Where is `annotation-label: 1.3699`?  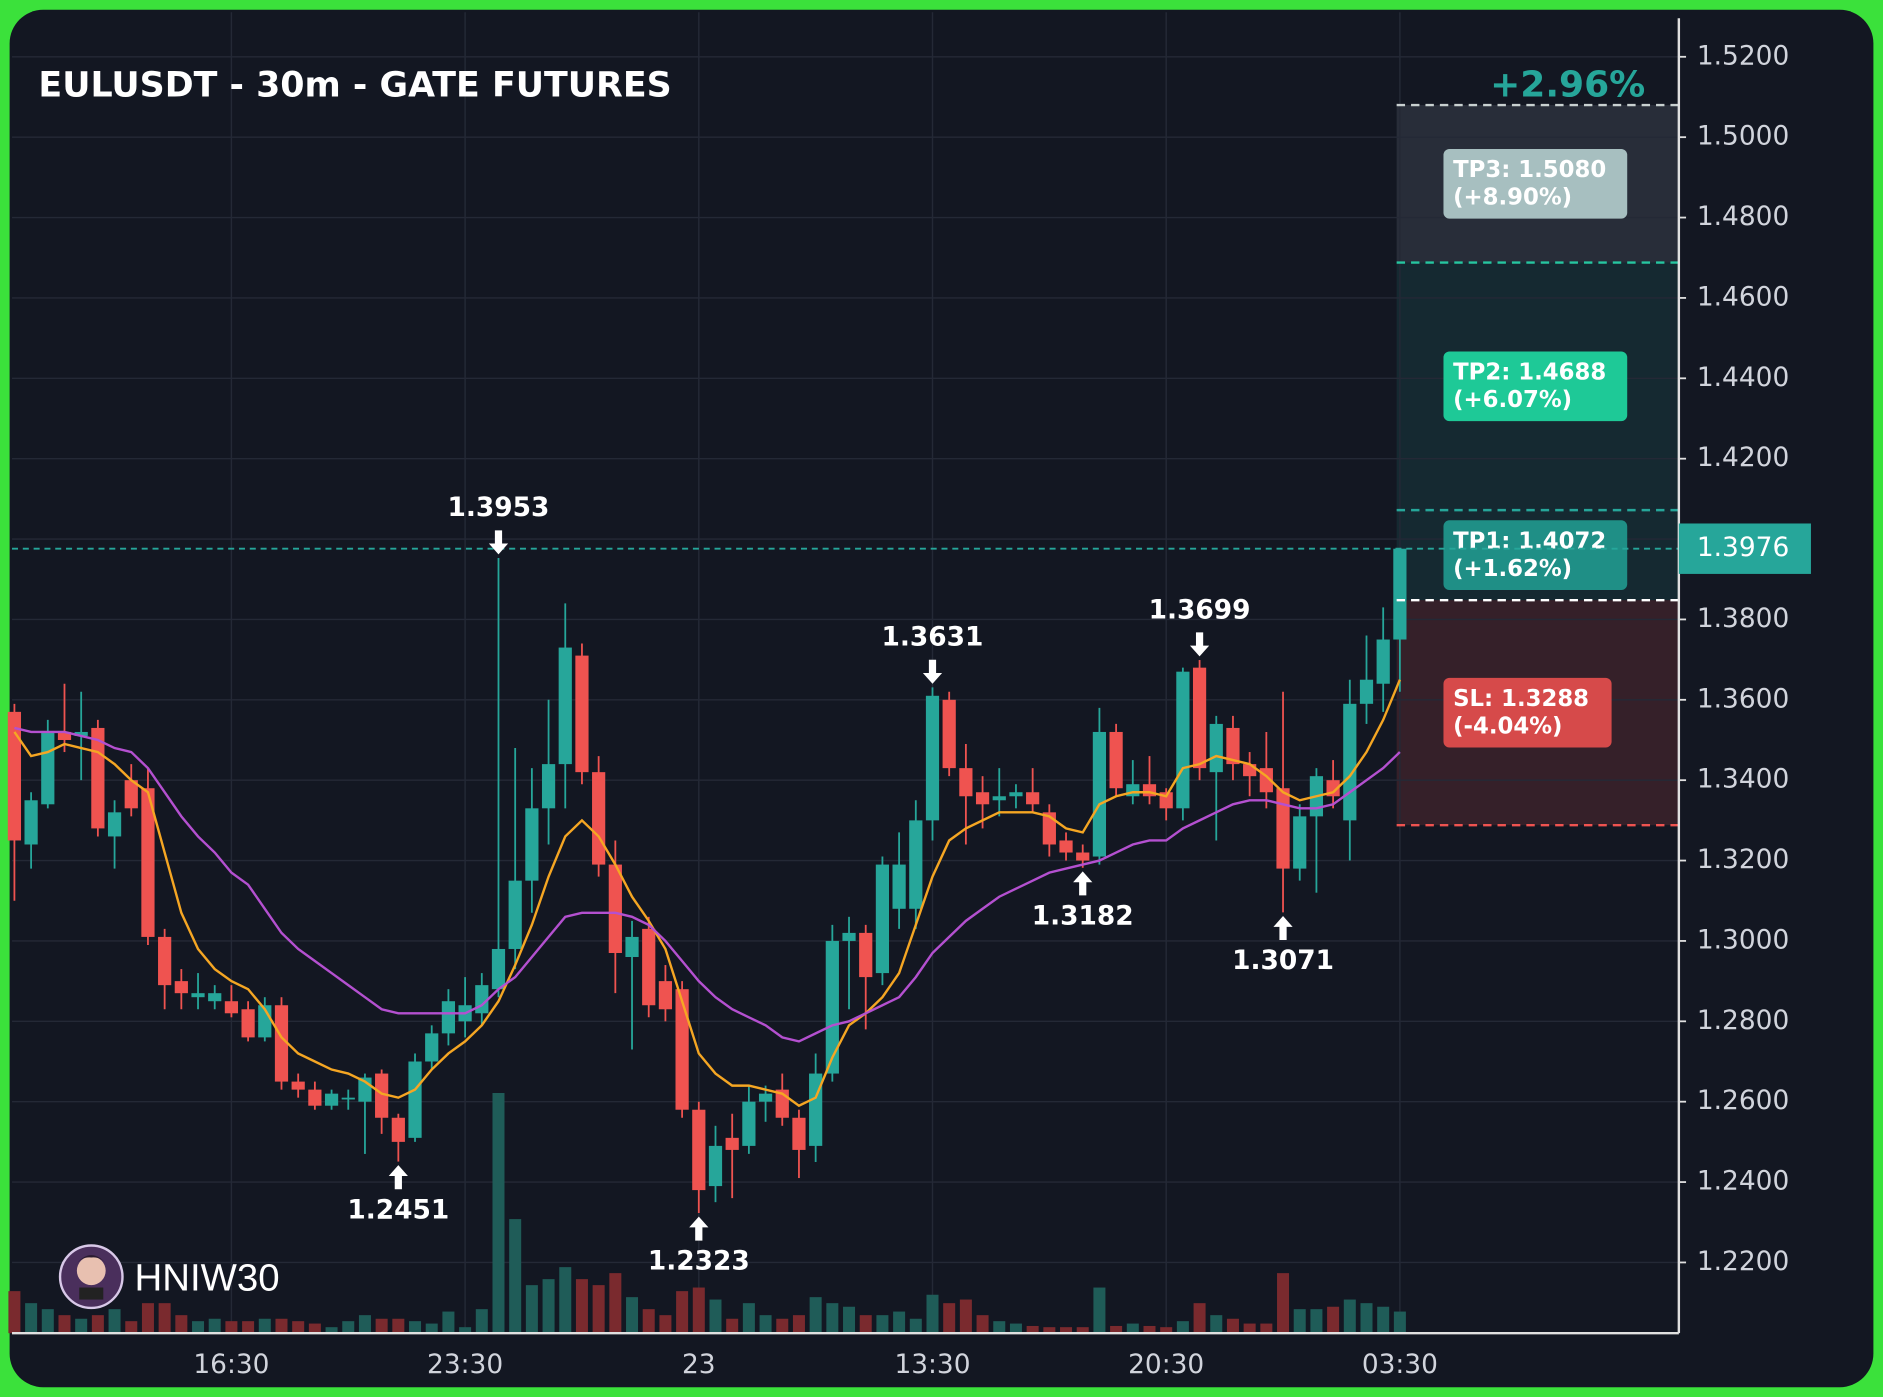
annotation-label: 1.3699 is located at coordinates (1200, 609).